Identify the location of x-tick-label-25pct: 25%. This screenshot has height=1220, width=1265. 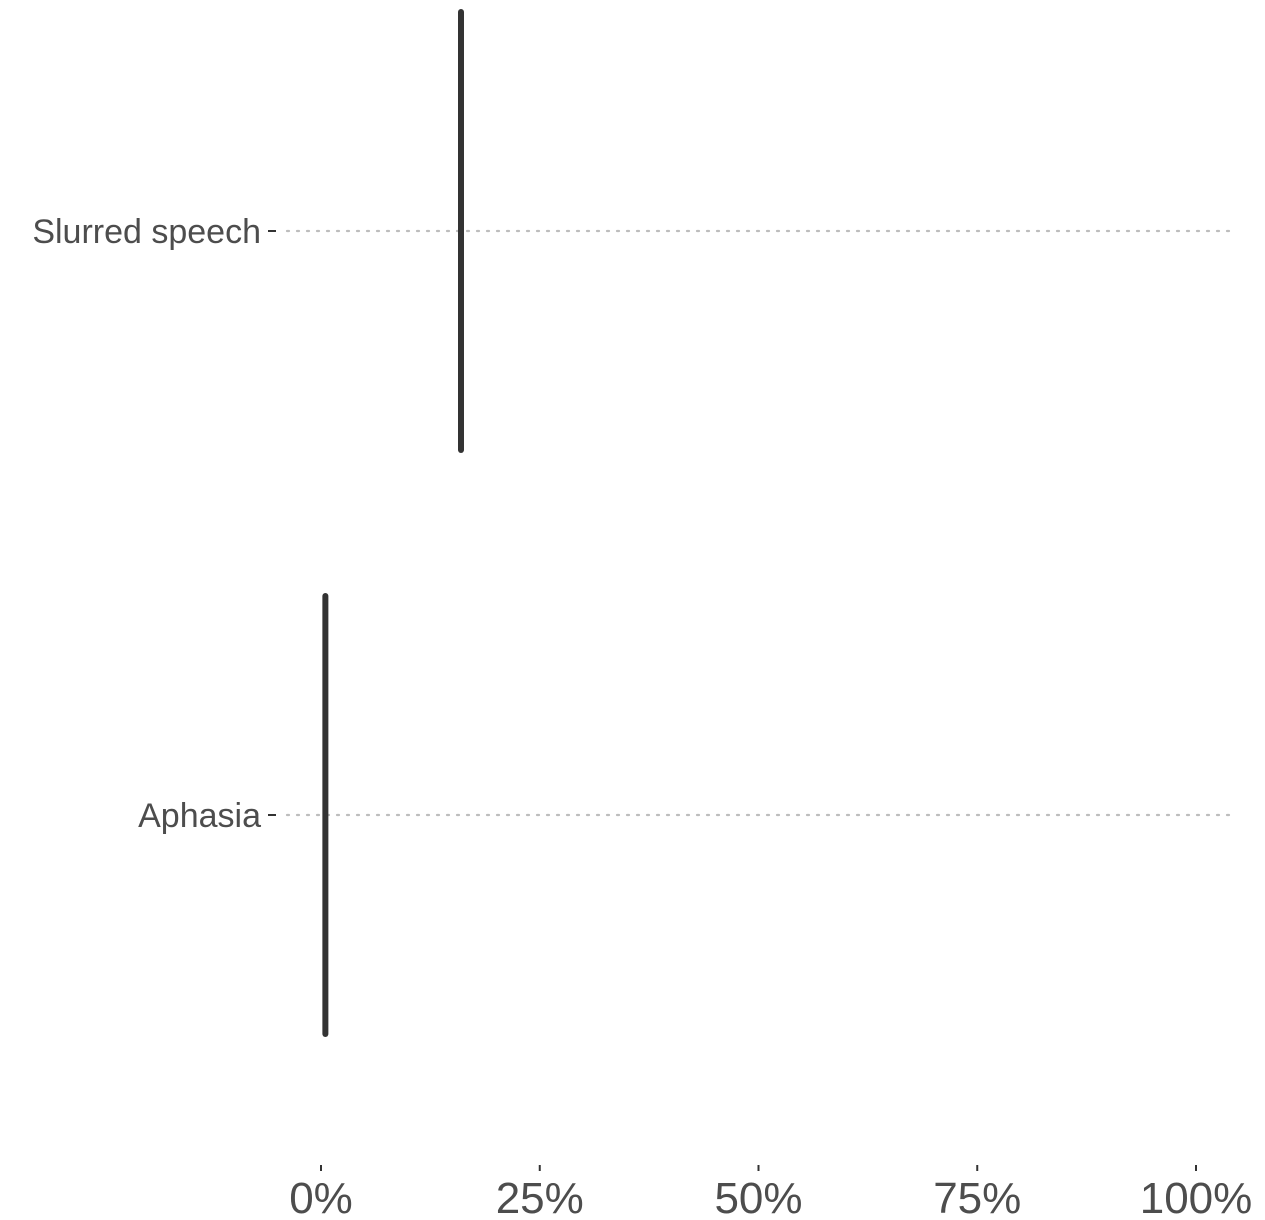
(540, 1197).